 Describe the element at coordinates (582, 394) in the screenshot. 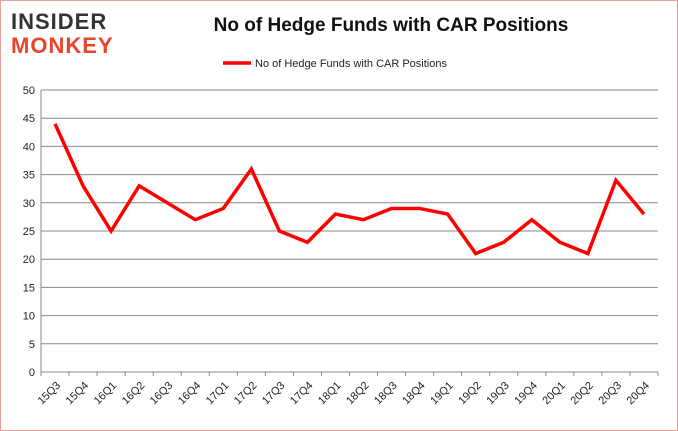

I see `x-tick-label: 20Q2` at that location.